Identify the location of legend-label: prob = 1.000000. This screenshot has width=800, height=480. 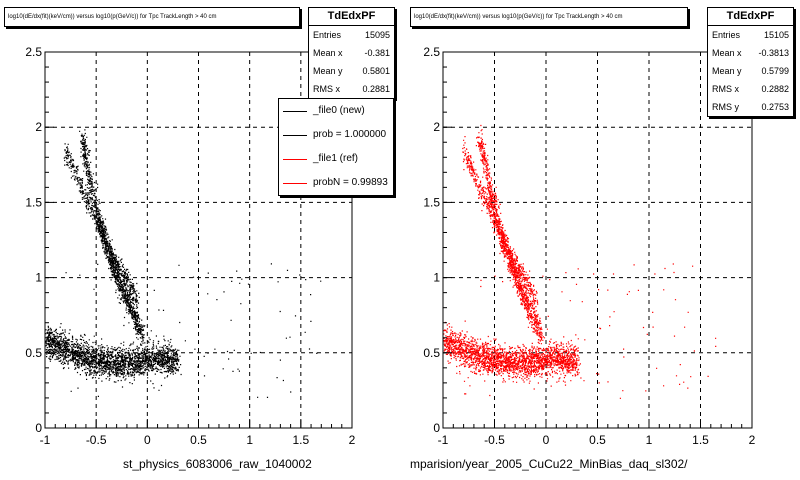
(350, 134).